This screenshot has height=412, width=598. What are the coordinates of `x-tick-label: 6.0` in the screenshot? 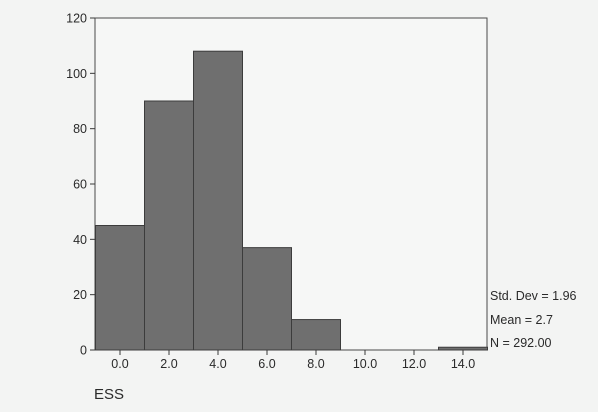 It's located at (266, 364).